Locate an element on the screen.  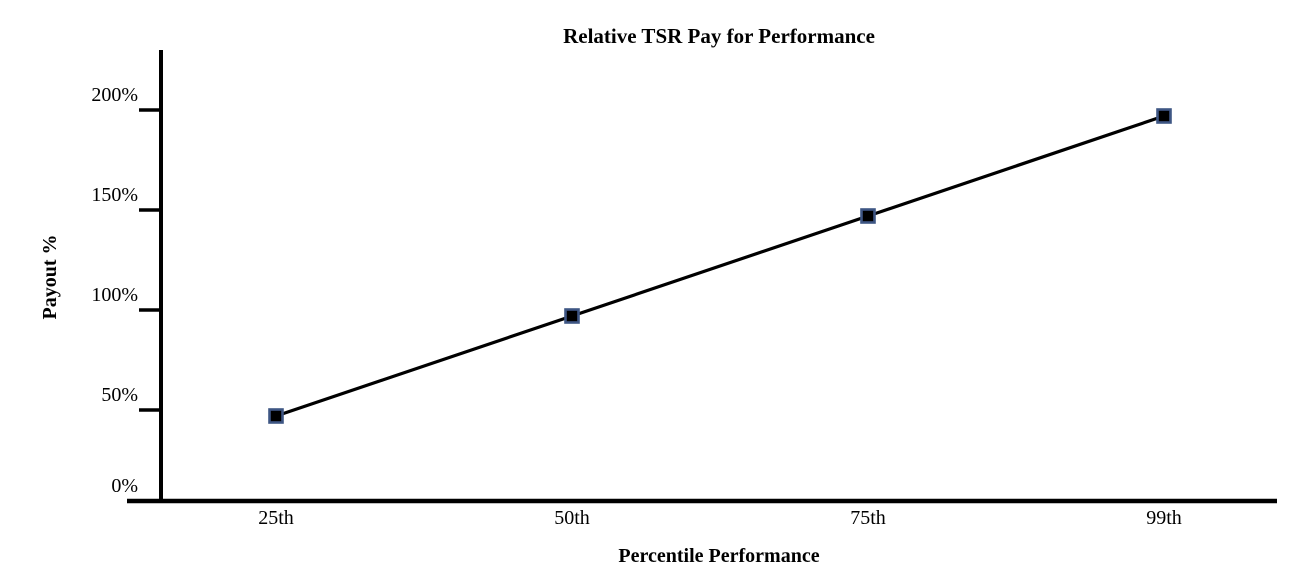
x-axis-title: Percentile Performance is located at coordinates (719, 556).